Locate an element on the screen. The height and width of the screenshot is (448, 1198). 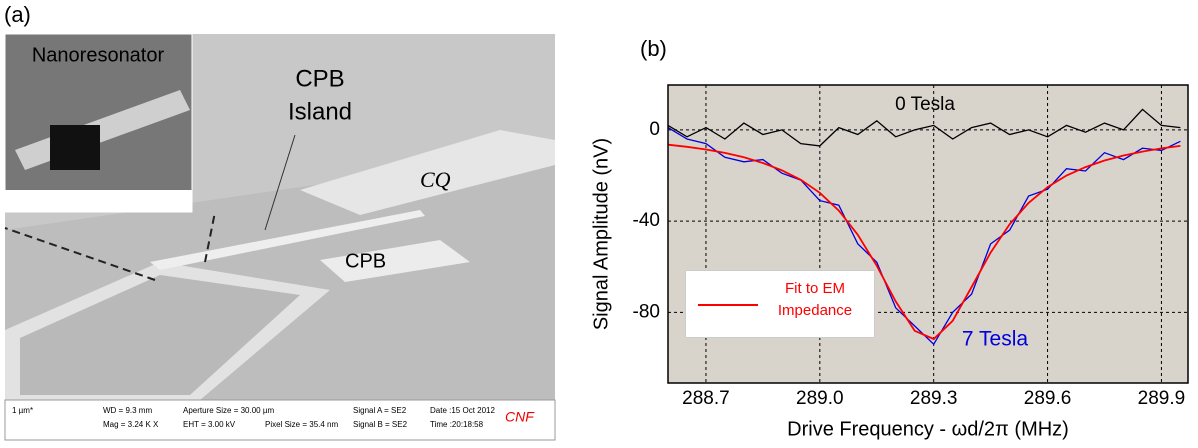
pointer is located at coordinates (280, 182).